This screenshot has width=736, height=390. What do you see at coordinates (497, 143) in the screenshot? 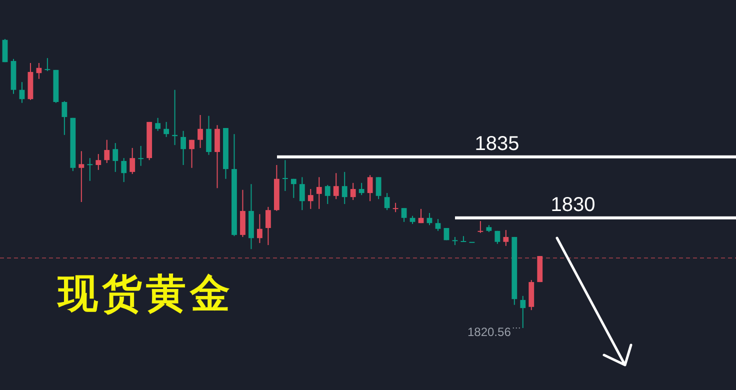
I see `annotation: 1835` at bounding box center [497, 143].